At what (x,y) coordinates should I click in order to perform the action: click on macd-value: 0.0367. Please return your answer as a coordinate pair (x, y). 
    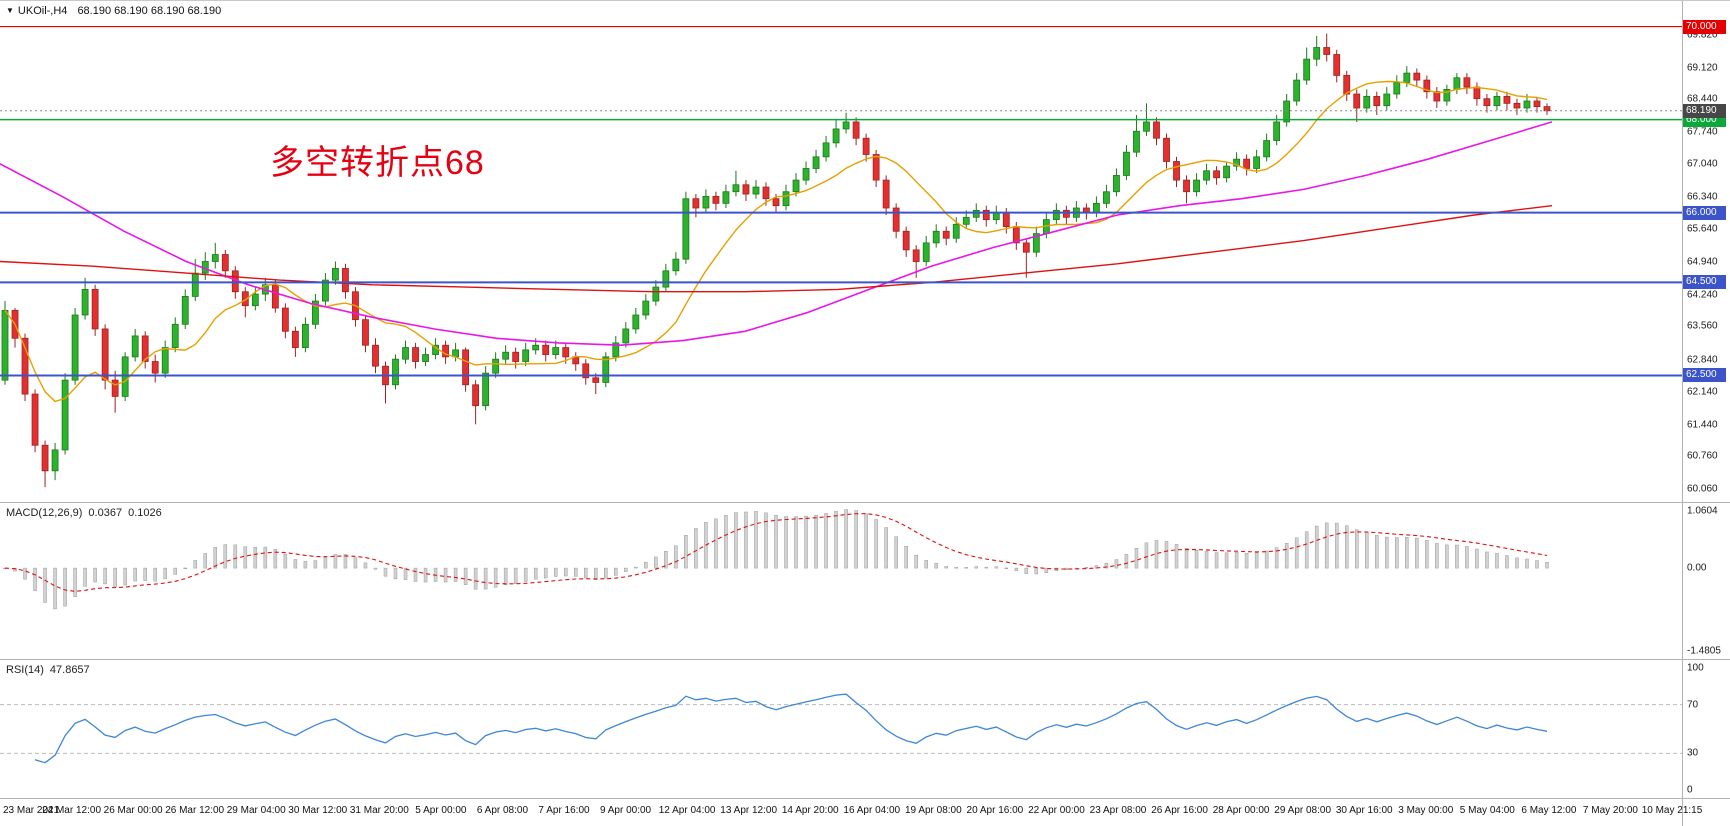
    Looking at the image, I should click on (105, 513).